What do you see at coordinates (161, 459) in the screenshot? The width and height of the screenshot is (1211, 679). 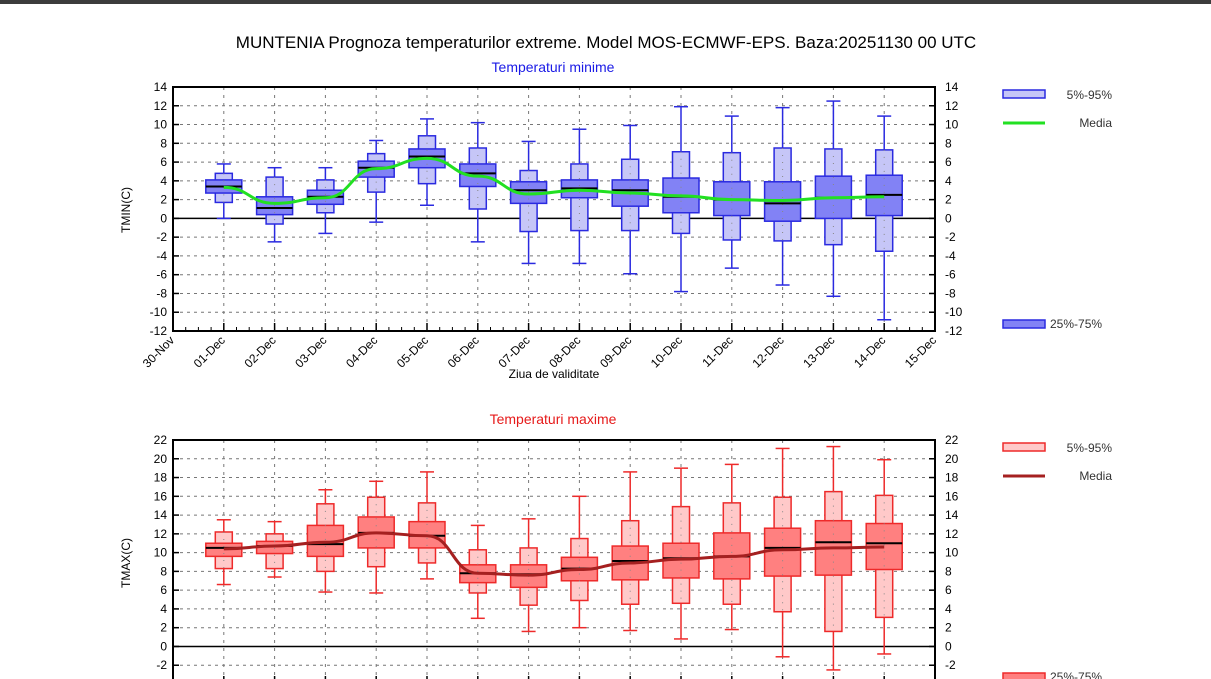 I see `tmax-ytick-label: 20` at bounding box center [161, 459].